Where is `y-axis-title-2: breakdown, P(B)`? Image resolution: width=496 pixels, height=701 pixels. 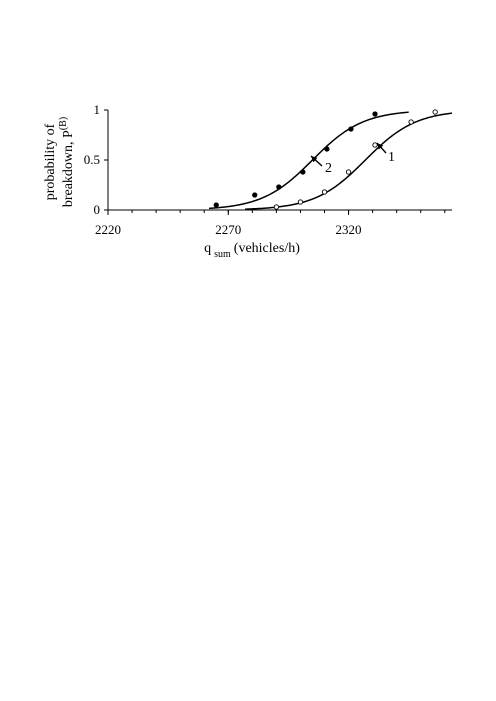 y-axis-title-2: breakdown, P(B) is located at coordinates (67, 162).